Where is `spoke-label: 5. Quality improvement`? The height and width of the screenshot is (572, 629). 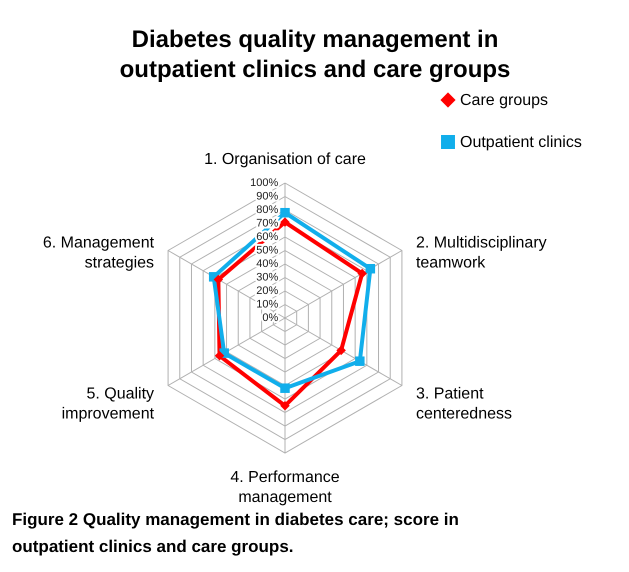
spoke-label: 5. Quality improvement is located at coordinates (108, 404).